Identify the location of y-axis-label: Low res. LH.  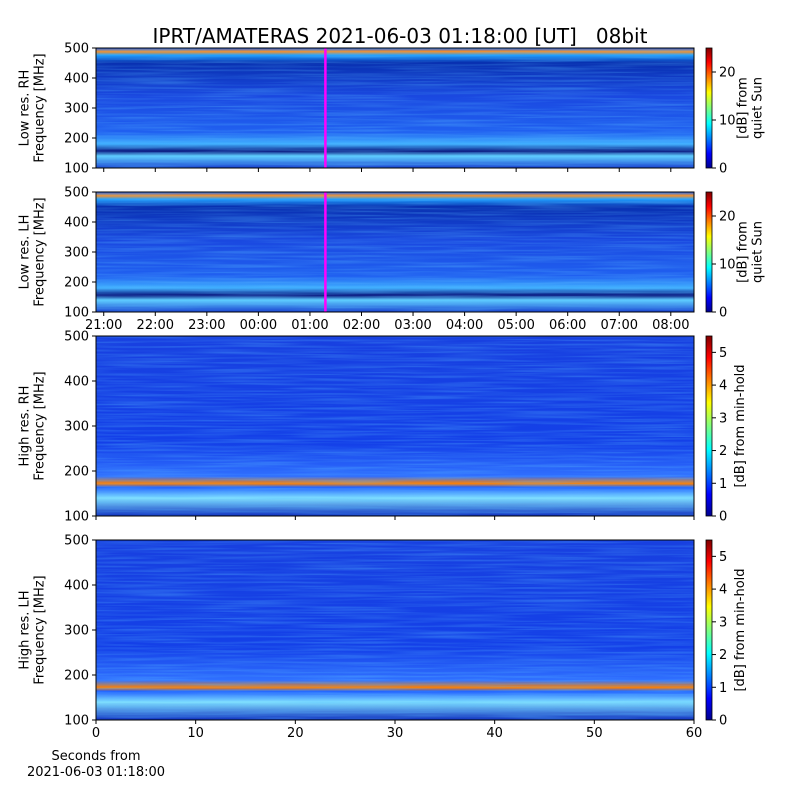
(25, 252).